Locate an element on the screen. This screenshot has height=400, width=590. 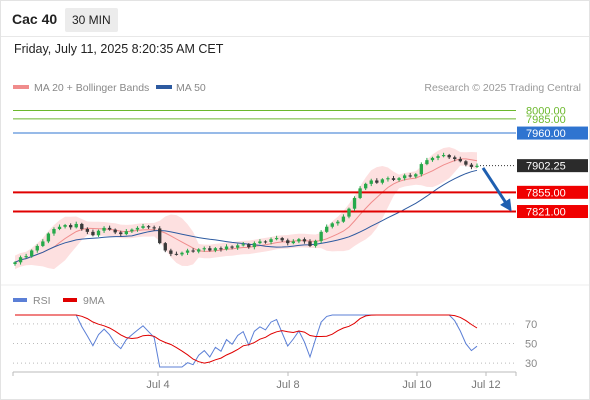
x-tick-label: Jul 4 is located at coordinates (157, 385).